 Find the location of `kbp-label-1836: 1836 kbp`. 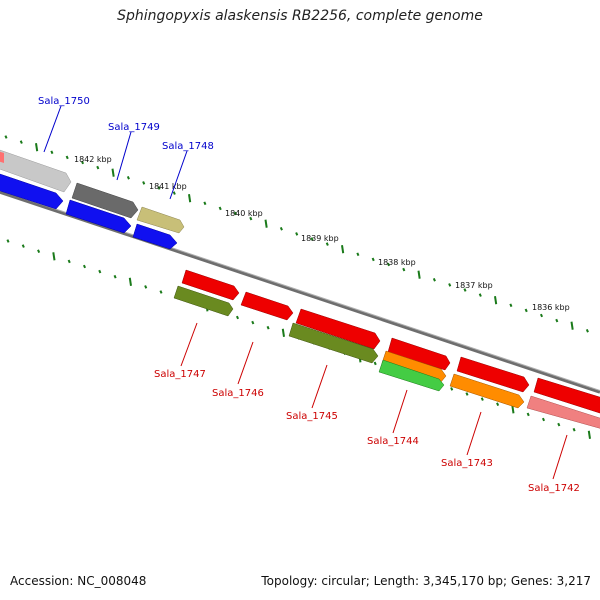

kbp-label-1836: 1836 kbp is located at coordinates (551, 307).